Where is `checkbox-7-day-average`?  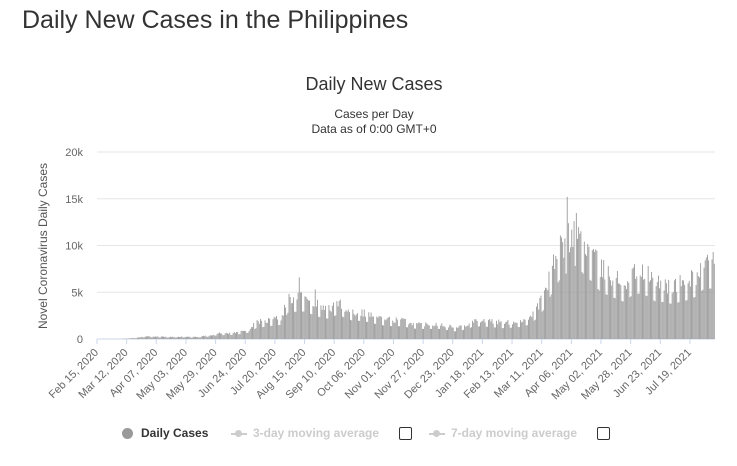
checkbox-7-day-average is located at coordinates (604, 433).